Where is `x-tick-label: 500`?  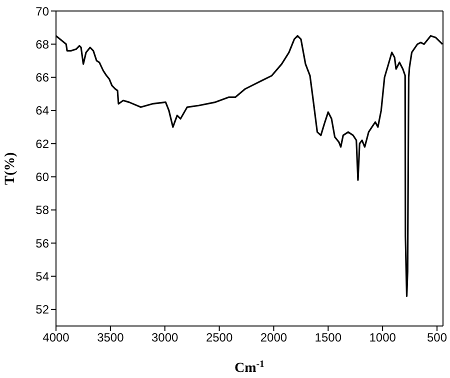
x-tick-label: 500 is located at coordinates (437, 337).